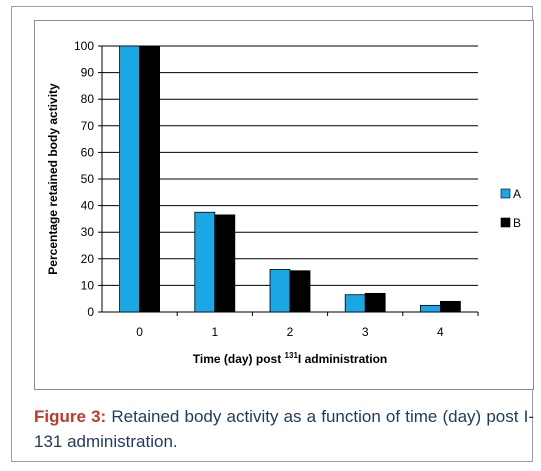 The width and height of the screenshot is (541, 471). What do you see at coordinates (517, 223) in the screenshot?
I see `legend-label-B: B` at bounding box center [517, 223].